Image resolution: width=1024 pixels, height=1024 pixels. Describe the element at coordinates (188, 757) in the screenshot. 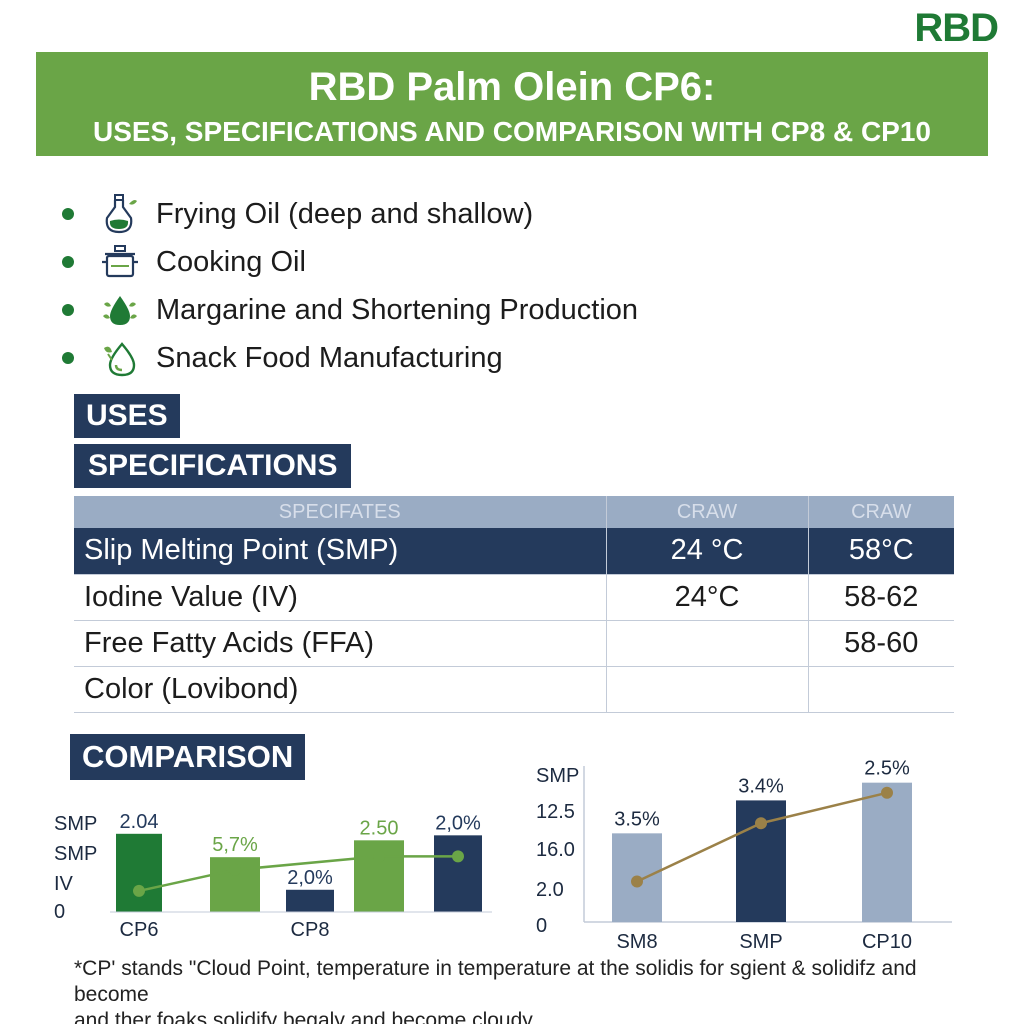

I see `comparison-heading: COMPARISON` at that location.